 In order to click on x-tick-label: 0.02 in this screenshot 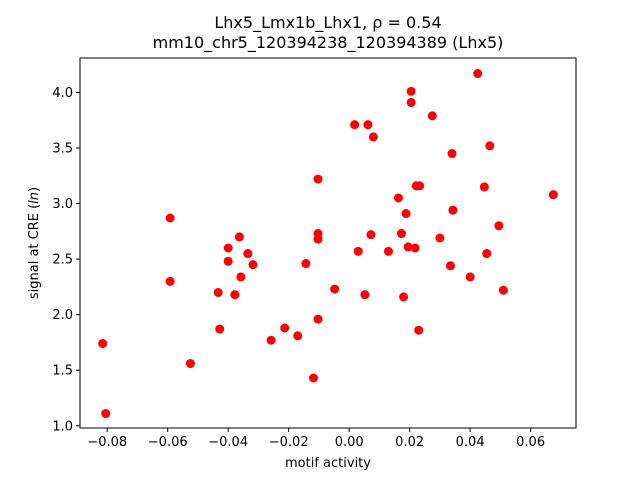, I will do `click(409, 442)`.